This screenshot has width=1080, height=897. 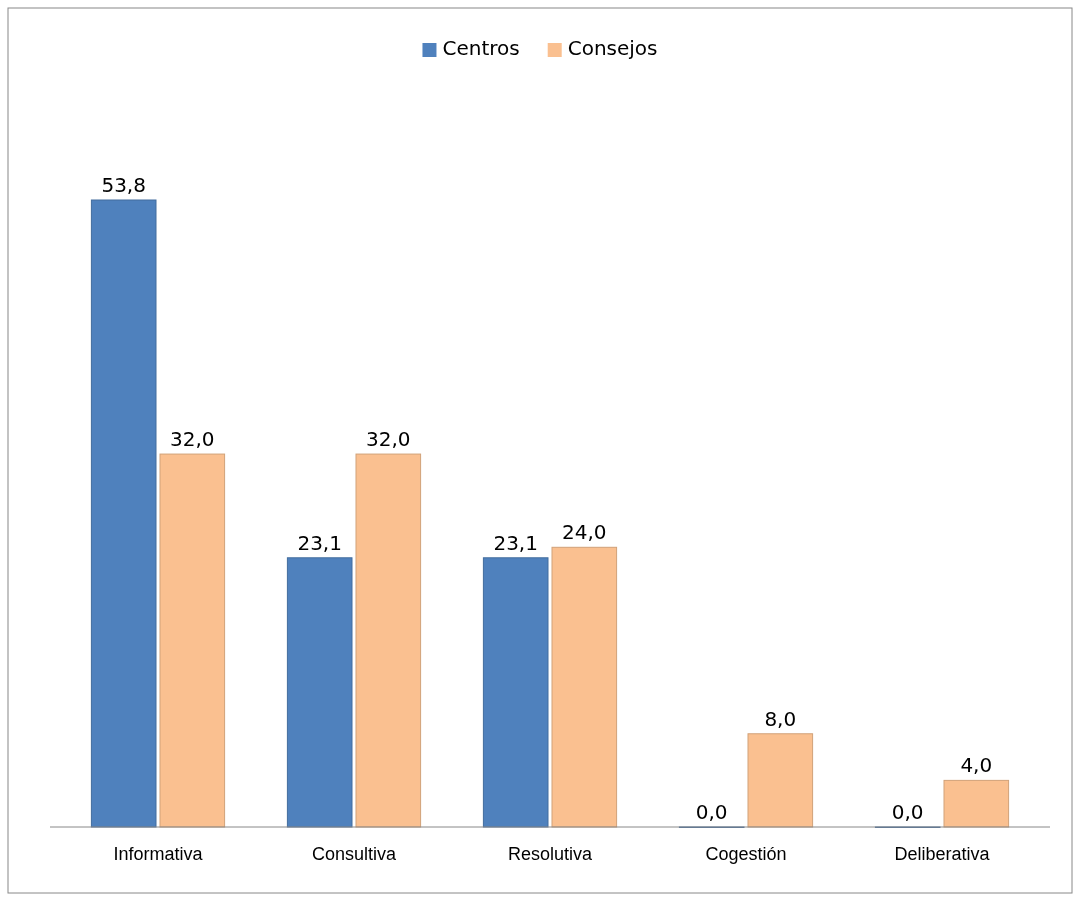 What do you see at coordinates (354, 853) in the screenshot?
I see `x-tick-label: Consultiva` at bounding box center [354, 853].